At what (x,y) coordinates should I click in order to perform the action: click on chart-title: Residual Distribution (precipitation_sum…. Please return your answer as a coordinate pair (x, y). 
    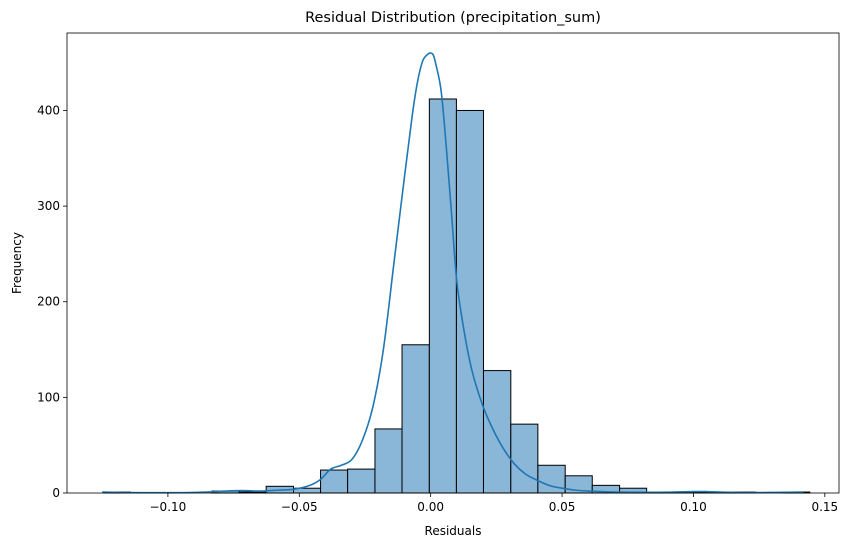
    Looking at the image, I should click on (453, 18).